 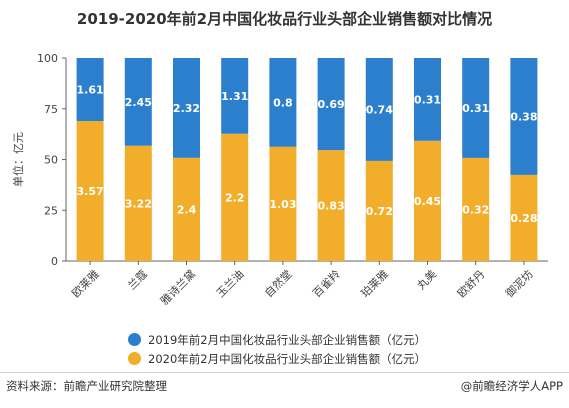 I want to click on legend-swatch-2020, so click(x=134, y=358).